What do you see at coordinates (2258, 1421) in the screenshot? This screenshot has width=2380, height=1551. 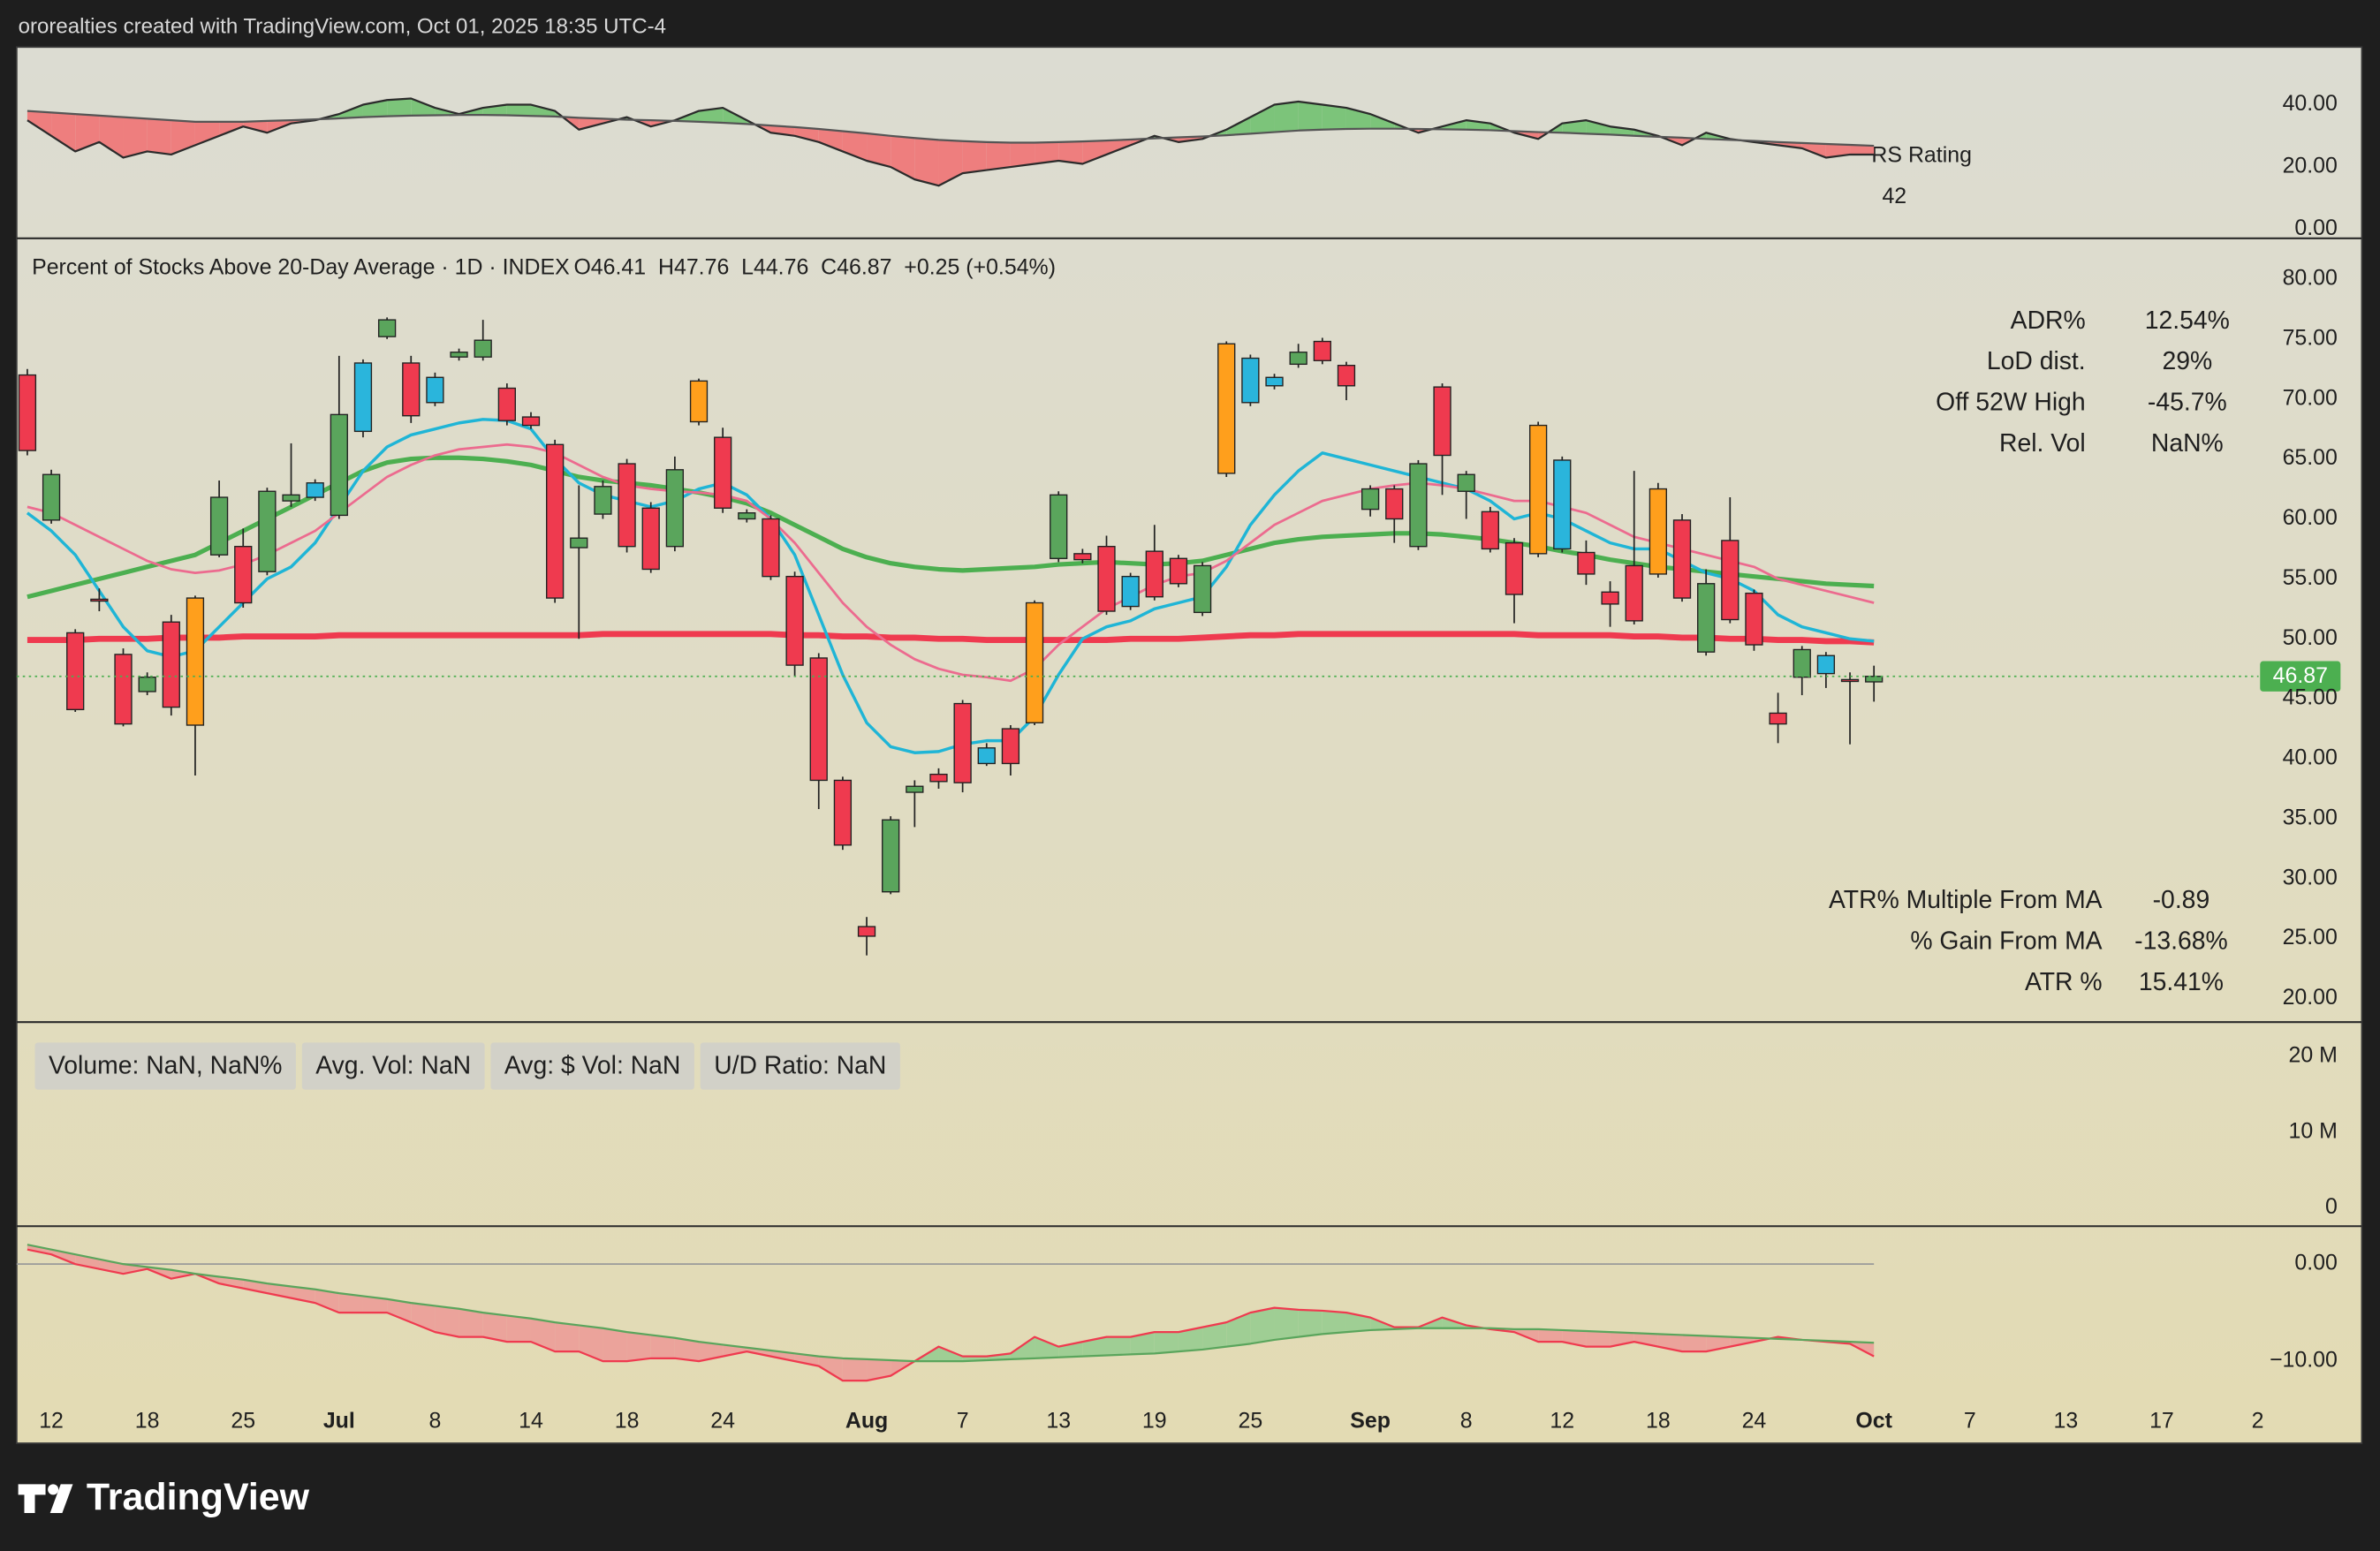 I see `x-tick-label: 2` at bounding box center [2258, 1421].